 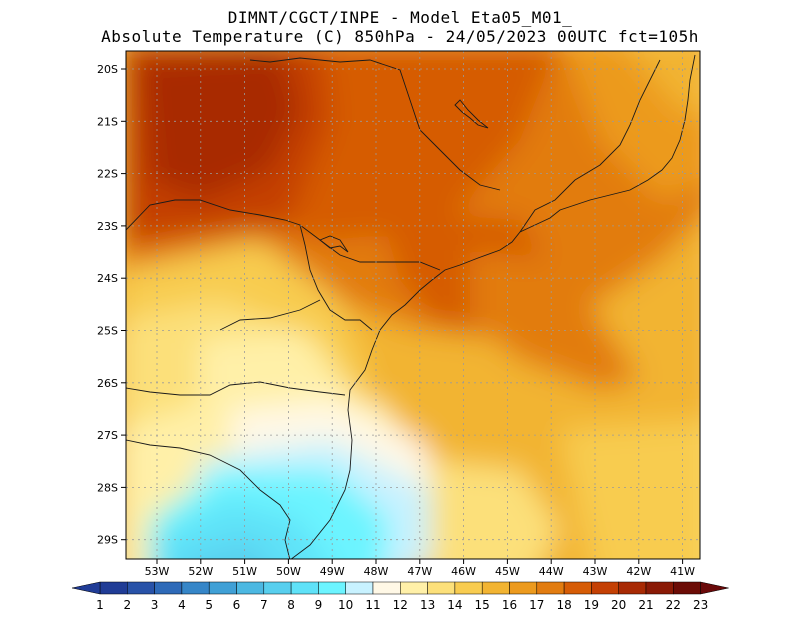 What do you see at coordinates (86, 588) in the screenshot?
I see `colorbar-low-arrow` at bounding box center [86, 588].